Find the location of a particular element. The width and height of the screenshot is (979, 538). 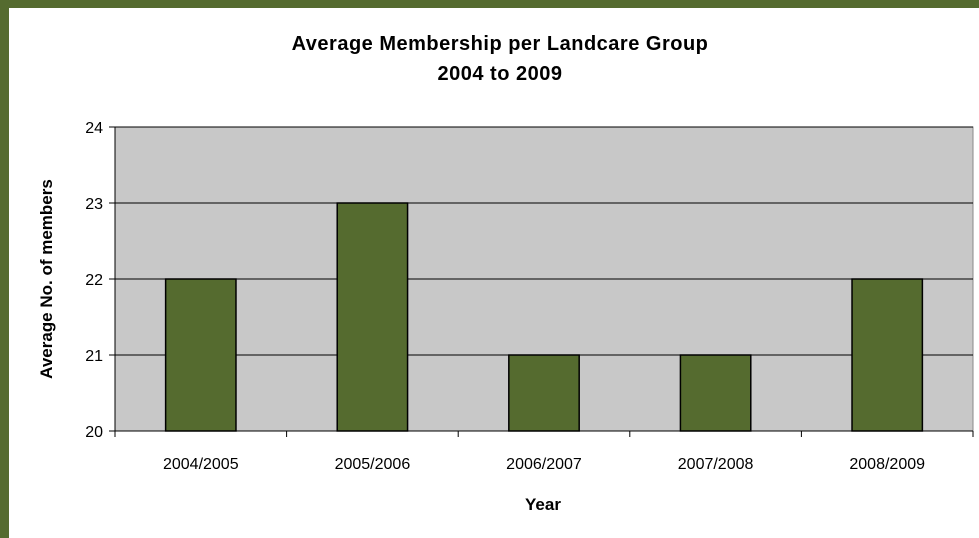

y-tick-label: 22 is located at coordinates (94, 280).